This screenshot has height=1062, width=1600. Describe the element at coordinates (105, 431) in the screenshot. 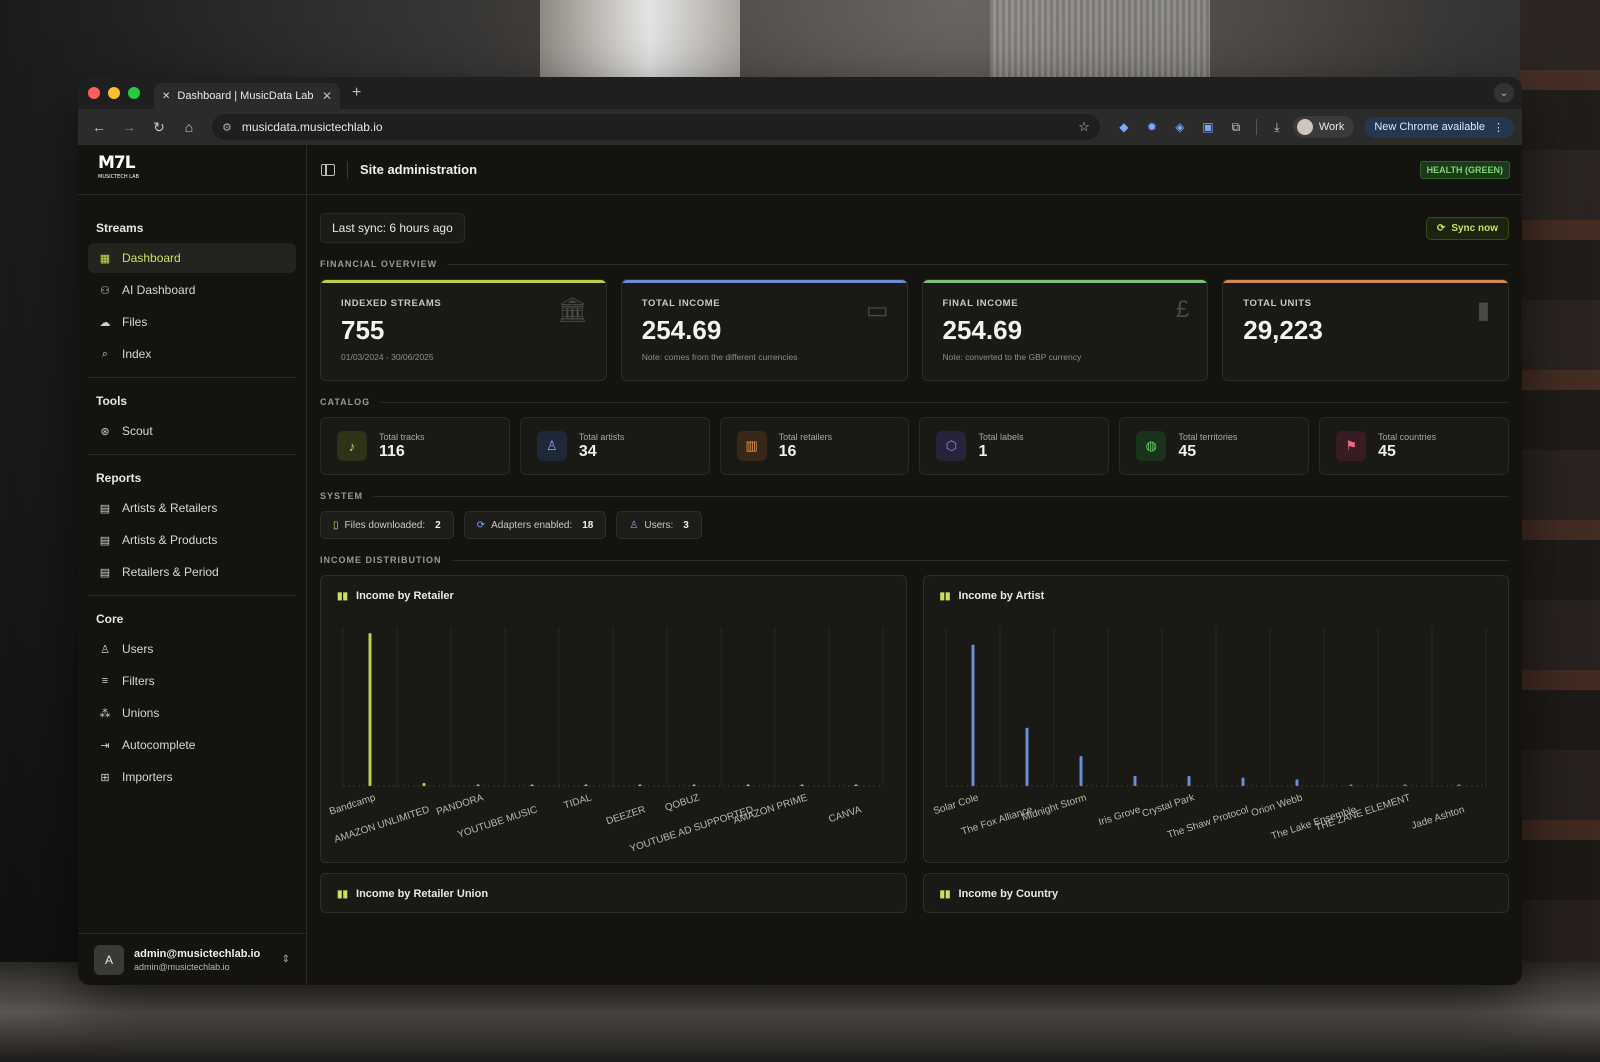

I see `scout-search-icon: ⊛` at that location.